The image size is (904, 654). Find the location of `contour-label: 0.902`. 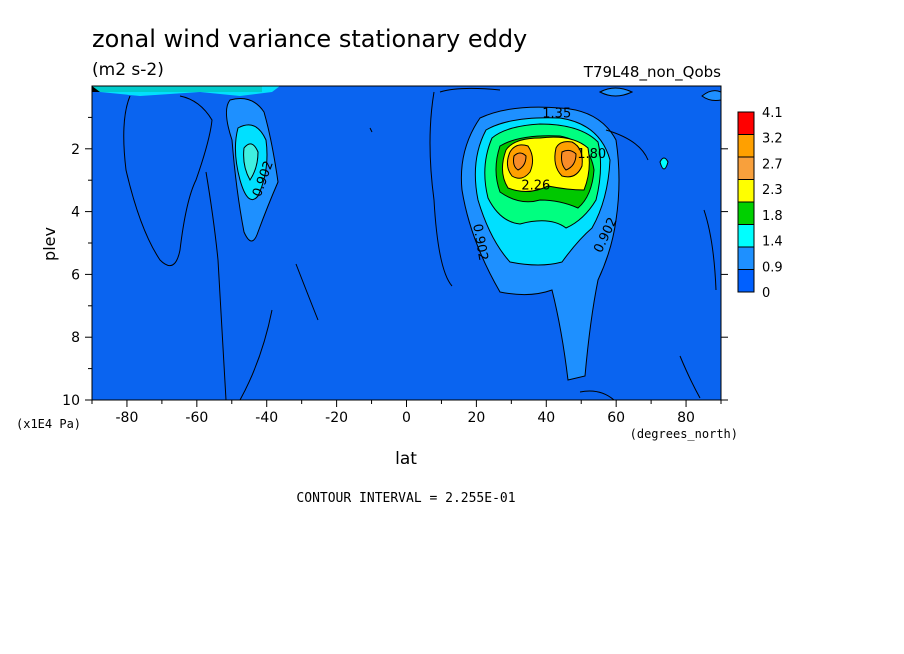

contour-label: 0.902 is located at coordinates (479, 242).